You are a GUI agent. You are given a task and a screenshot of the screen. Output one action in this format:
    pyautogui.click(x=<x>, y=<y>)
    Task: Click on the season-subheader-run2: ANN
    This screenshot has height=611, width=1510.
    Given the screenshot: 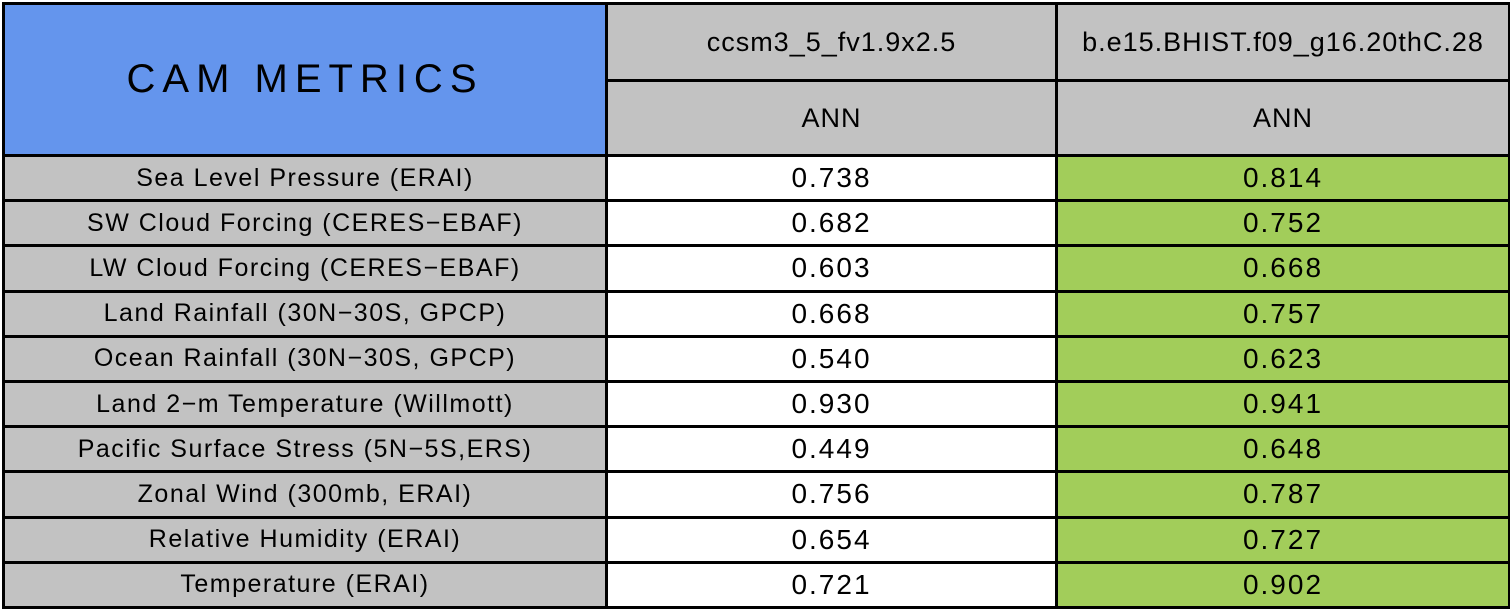 What is the action you would take?
    pyautogui.click(x=1282, y=118)
    